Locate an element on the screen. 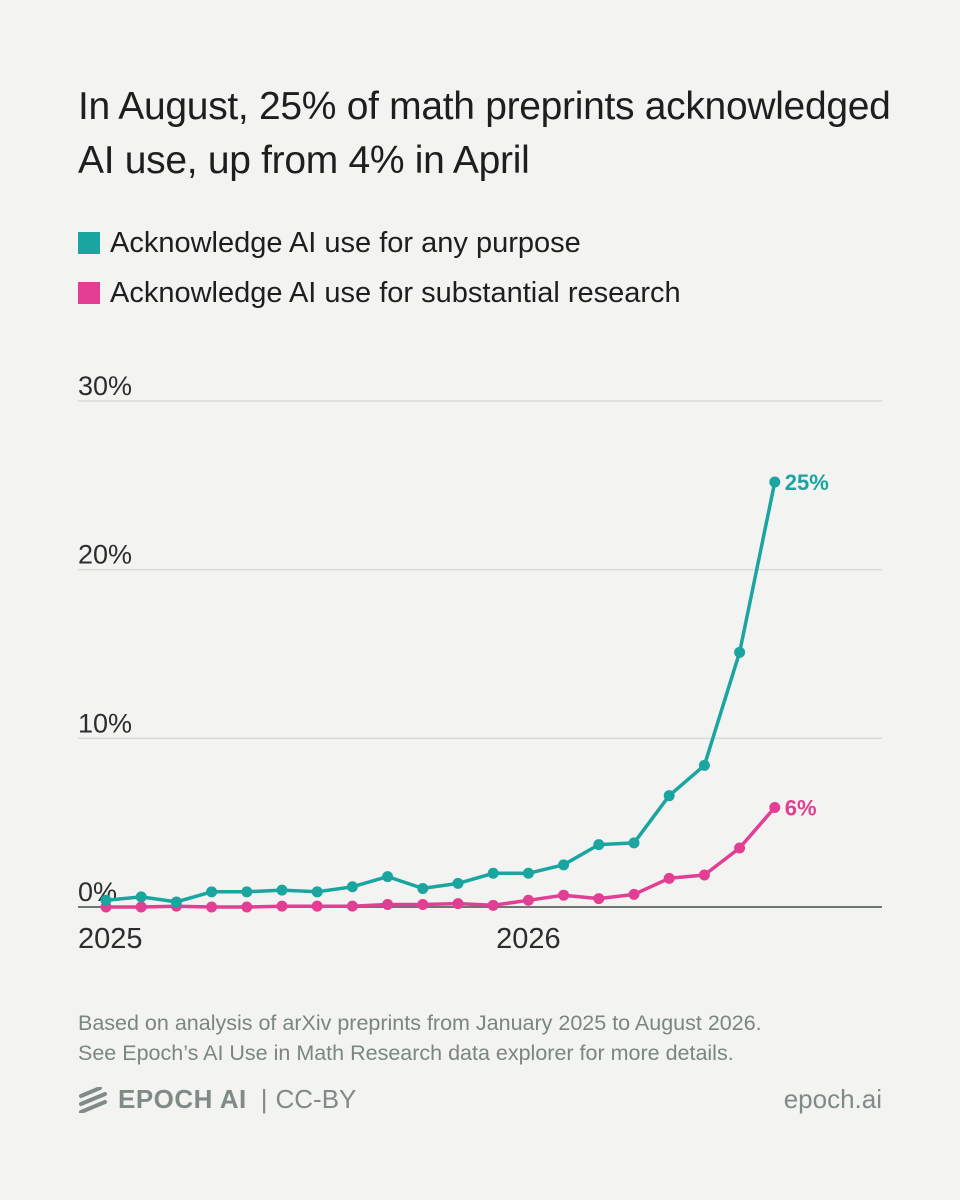  y-tick-label: 30% is located at coordinates (105, 386).